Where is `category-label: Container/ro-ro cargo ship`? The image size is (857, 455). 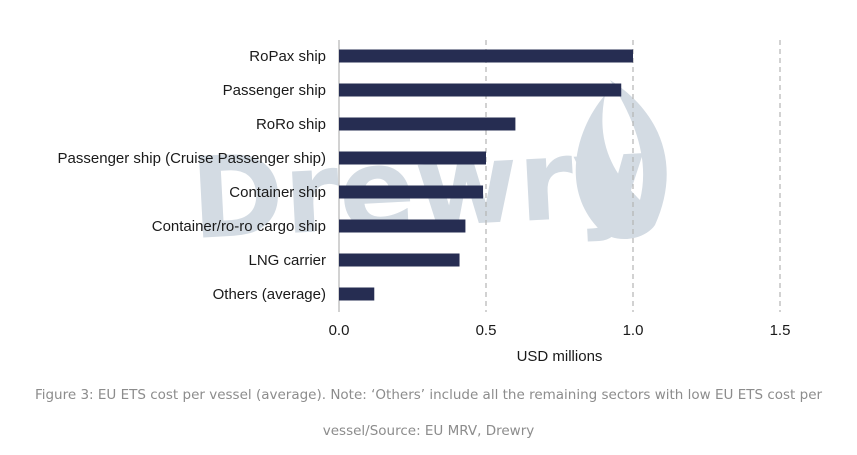 category-label: Container/ro-ro cargo ship is located at coordinates (239, 226).